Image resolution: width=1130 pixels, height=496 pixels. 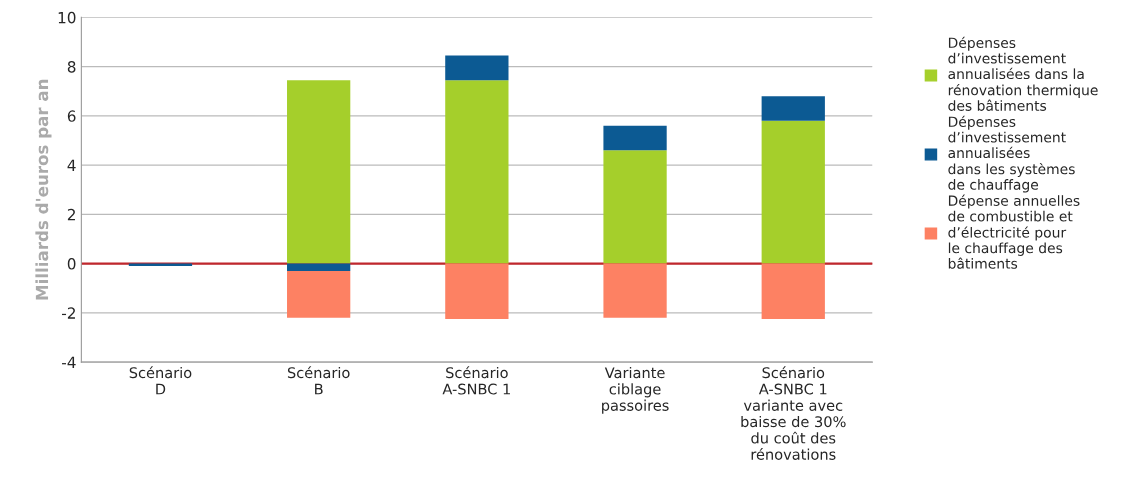 I want to click on x-tick-label: Scénario B, so click(x=318, y=380).